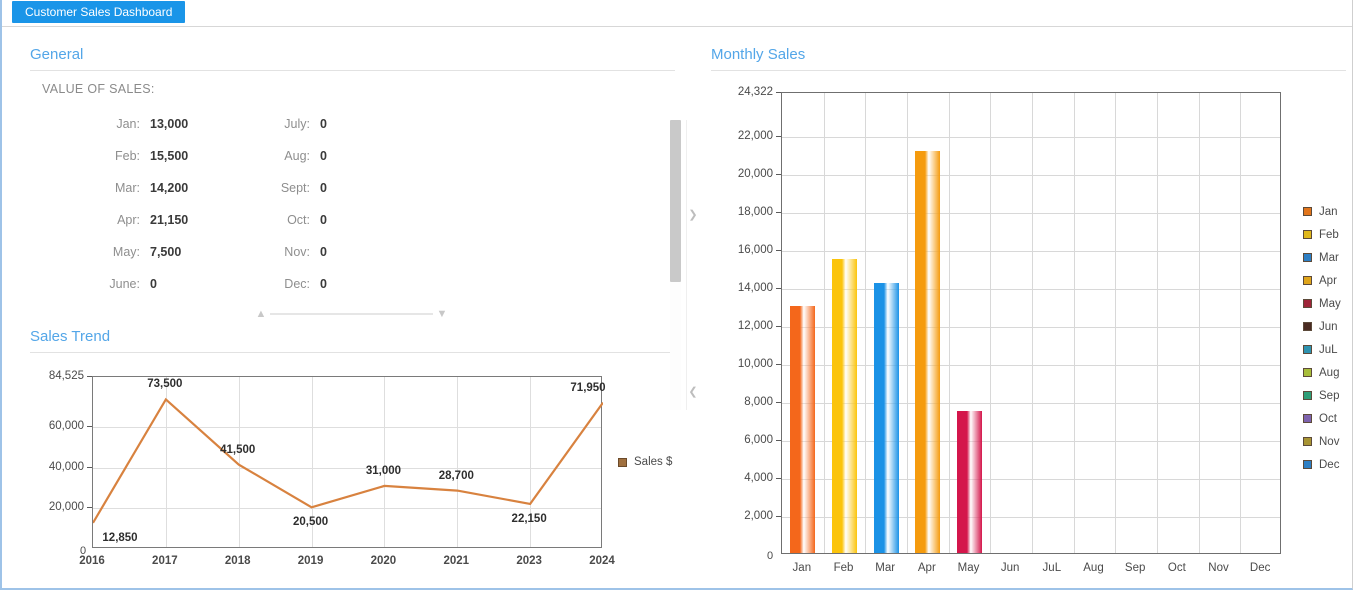 The height and width of the screenshot is (590, 1353). I want to click on x-axis-tick-label: Jan, so click(802, 568).